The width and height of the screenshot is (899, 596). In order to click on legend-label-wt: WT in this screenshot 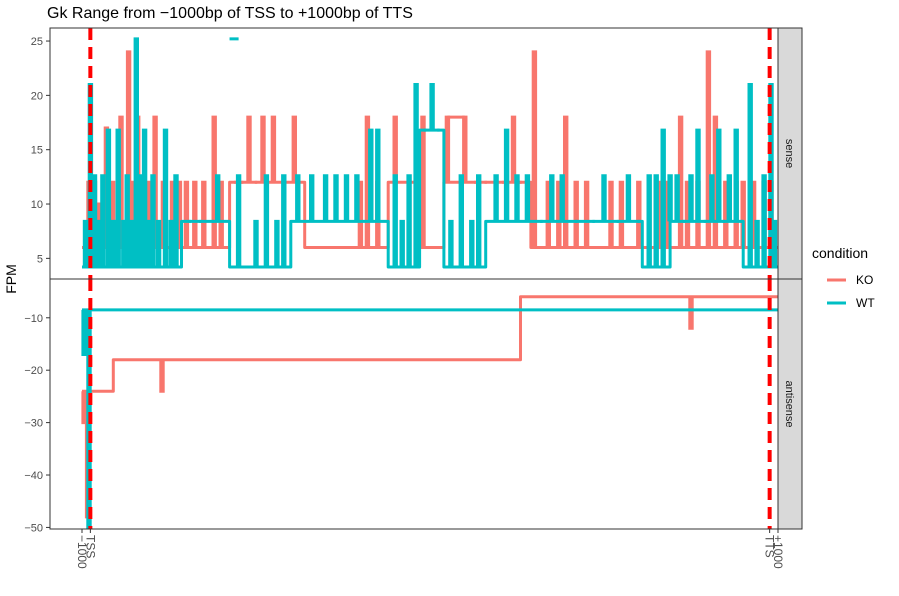, I will do `click(865, 303)`.